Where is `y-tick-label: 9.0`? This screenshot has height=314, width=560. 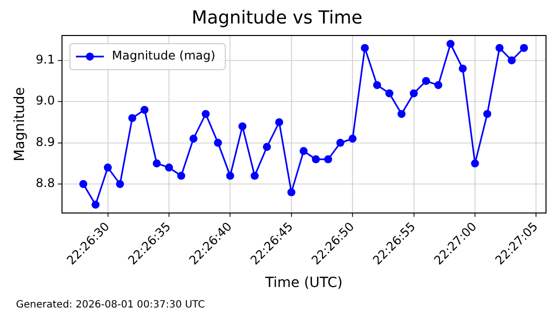 y-tick-label: 9.0 is located at coordinates (45, 101).